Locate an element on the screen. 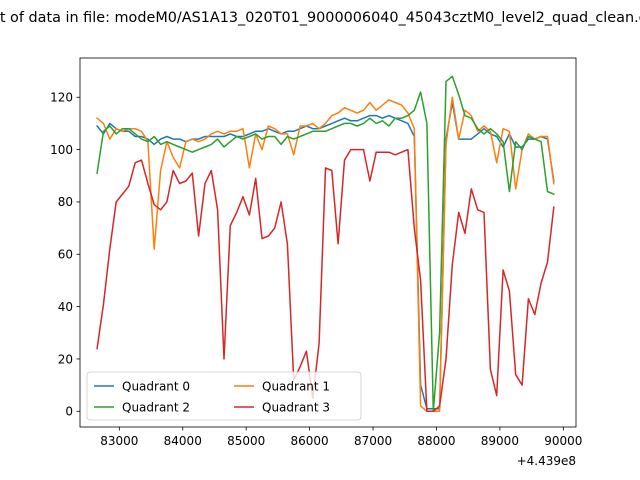  x-axis: 83000 84000 85000 86000 87000 88000 89000 90000 is located at coordinates (341, 437).